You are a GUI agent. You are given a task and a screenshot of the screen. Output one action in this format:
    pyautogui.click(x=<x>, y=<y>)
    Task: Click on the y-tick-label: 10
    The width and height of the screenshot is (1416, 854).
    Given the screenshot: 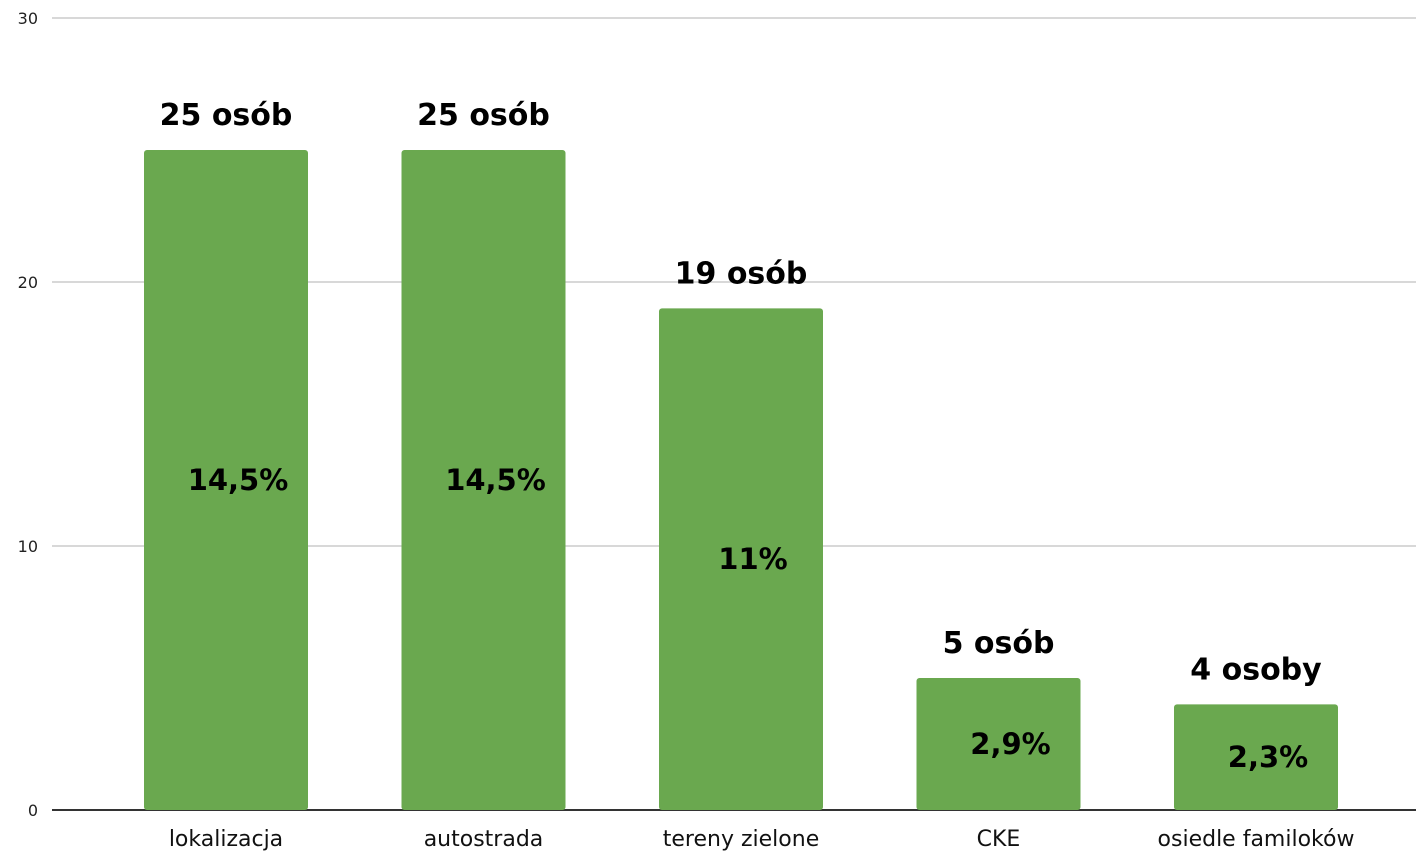 What is the action you would take?
    pyautogui.click(x=28, y=546)
    